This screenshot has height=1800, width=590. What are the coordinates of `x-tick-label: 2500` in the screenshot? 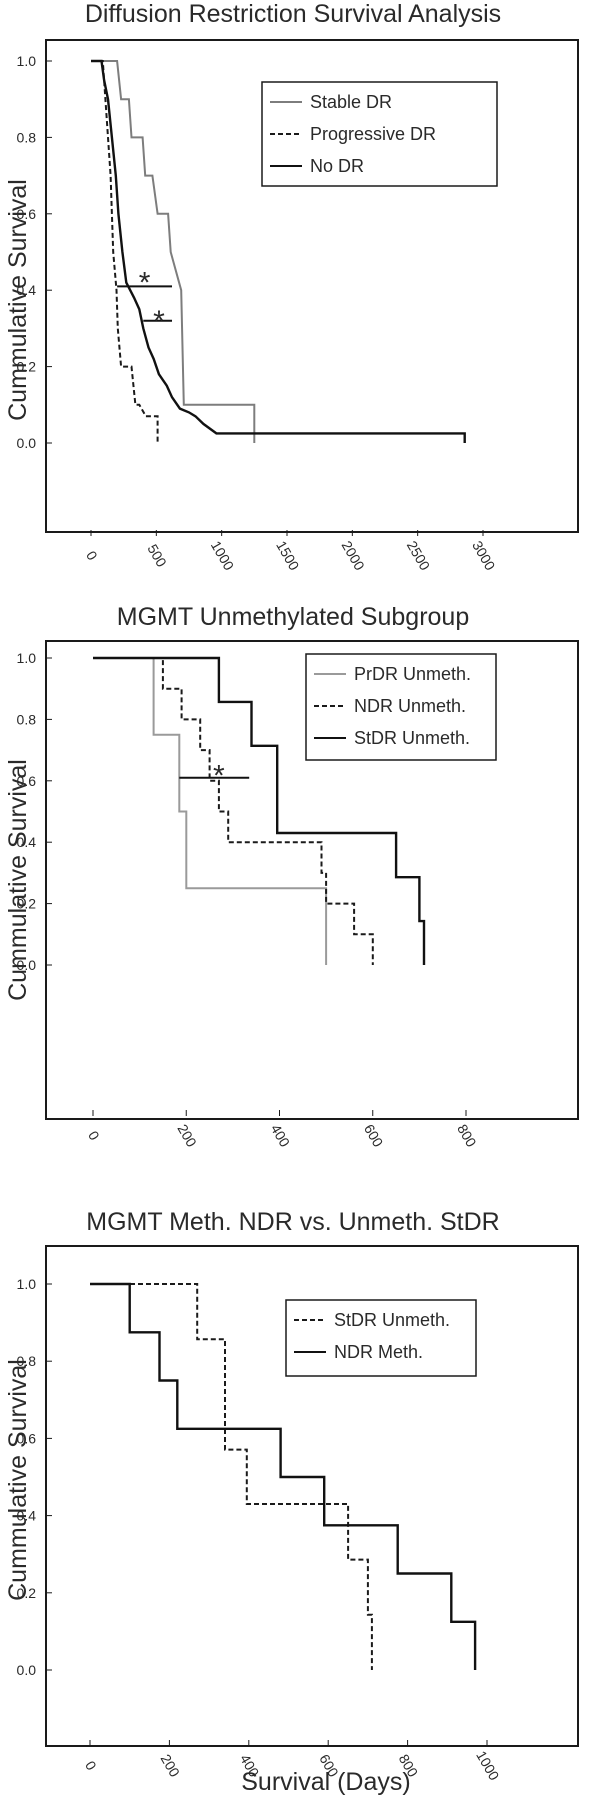 It's located at (419, 555).